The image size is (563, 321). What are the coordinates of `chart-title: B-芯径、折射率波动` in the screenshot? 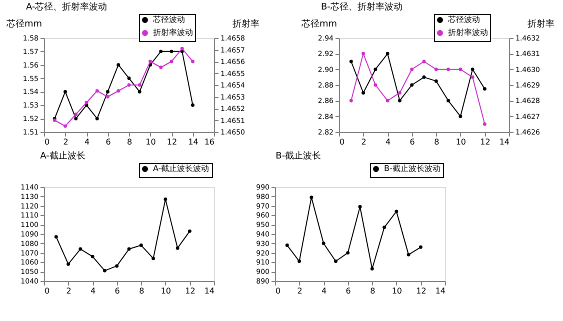 It's located at (361, 7).